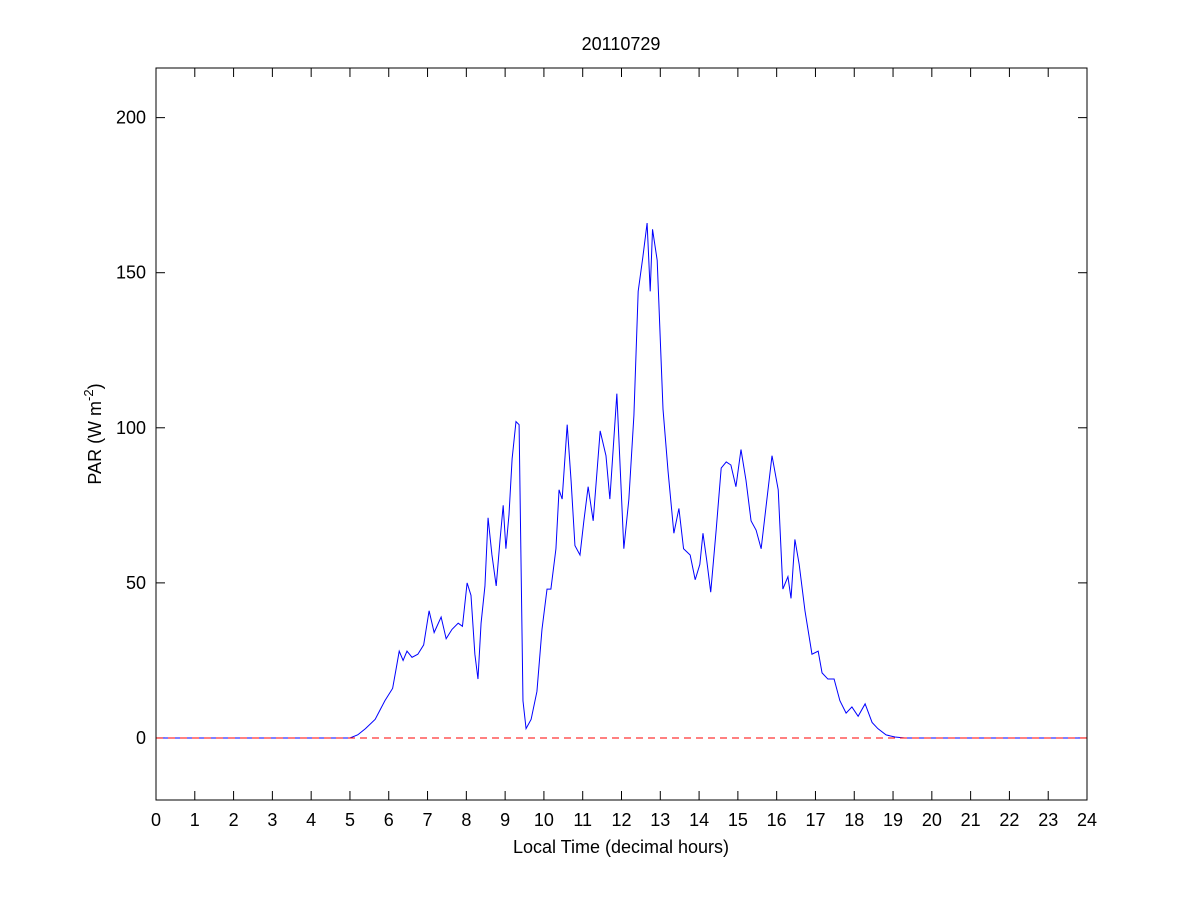  What do you see at coordinates (621, 847) in the screenshot?
I see `x-axis-label: Local Time (decimal hours)` at bounding box center [621, 847].